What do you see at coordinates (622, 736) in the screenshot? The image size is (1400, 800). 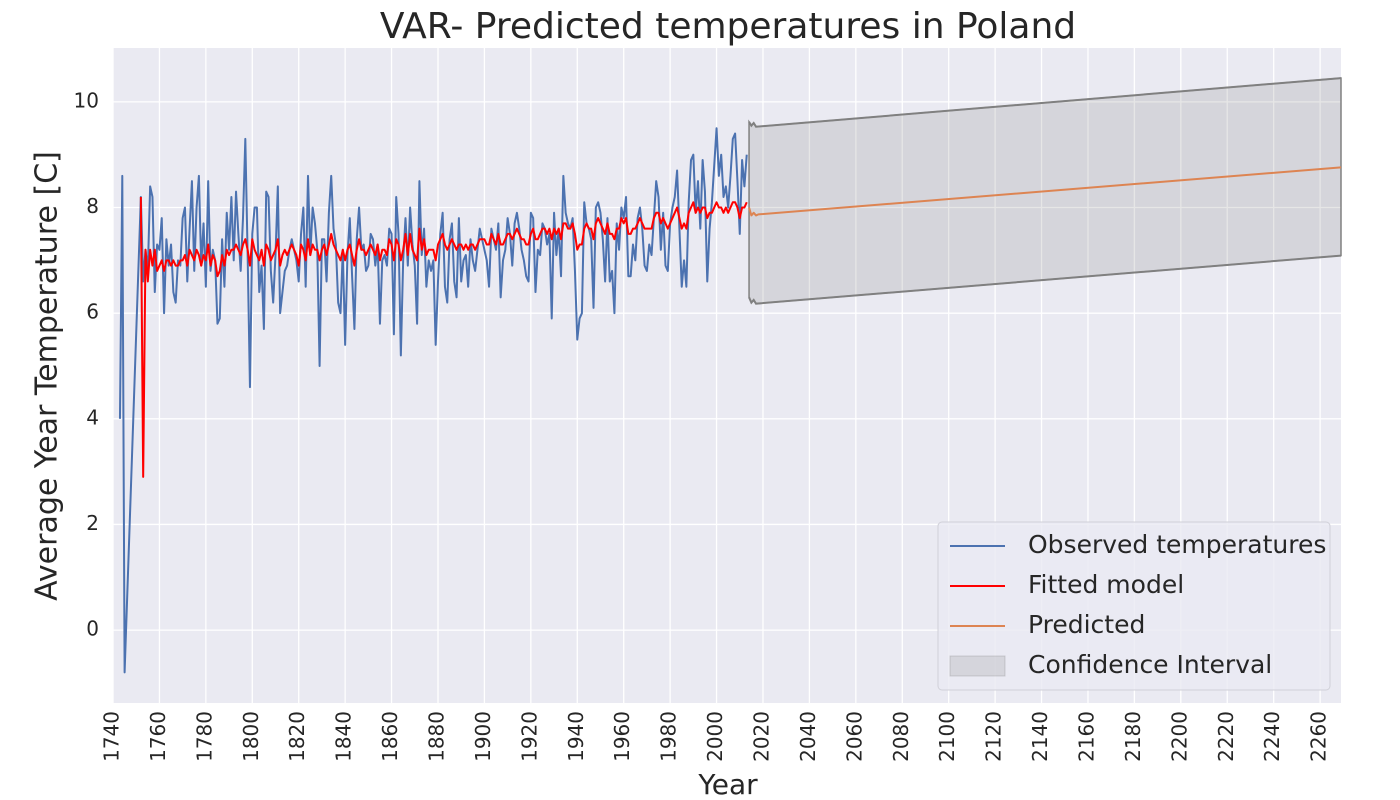 I see `x-tick-label: 1960` at bounding box center [622, 736].